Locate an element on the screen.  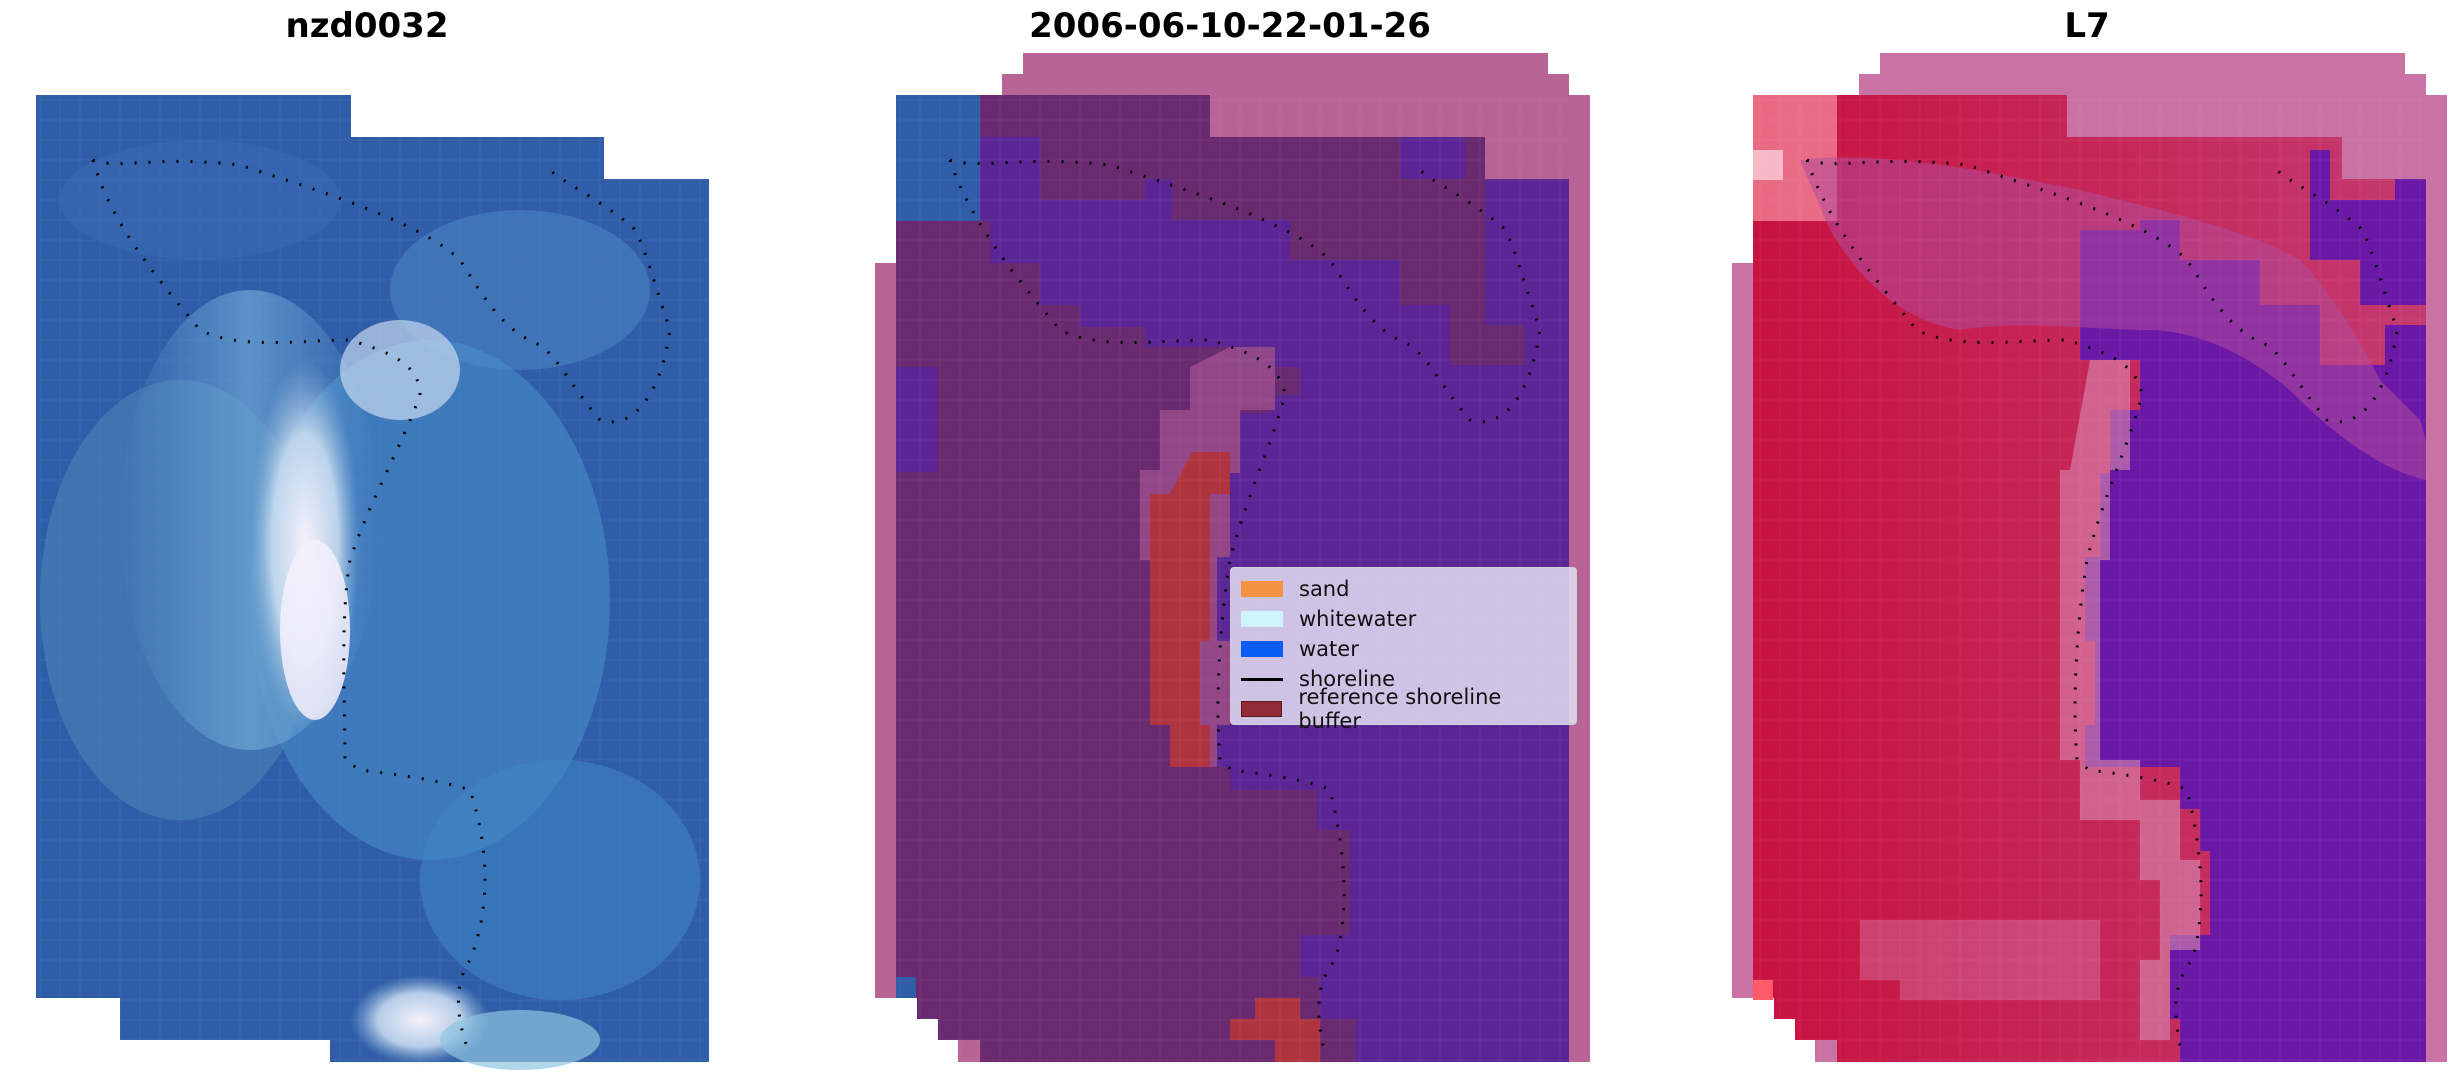
legend-item-reference-buffer: reference shoreline buffer is located at coordinates (1403, 709).